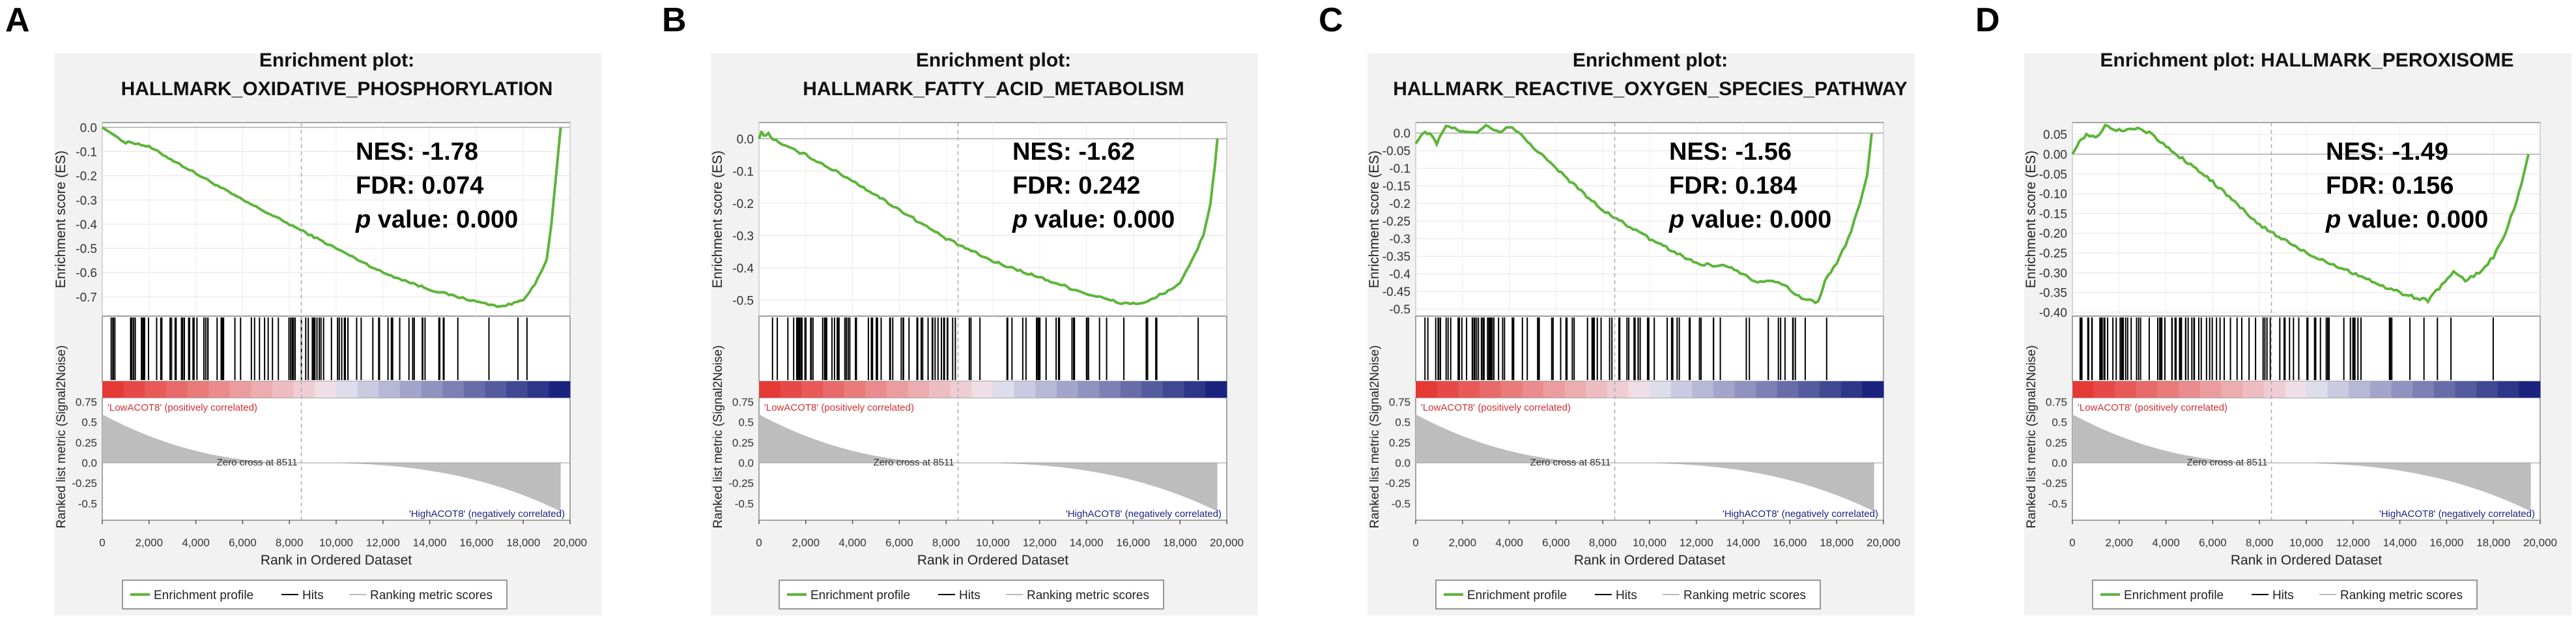 This screenshot has height=618, width=2576. I want to click on legend-metric-label: Ranking metric scores, so click(2401, 595).